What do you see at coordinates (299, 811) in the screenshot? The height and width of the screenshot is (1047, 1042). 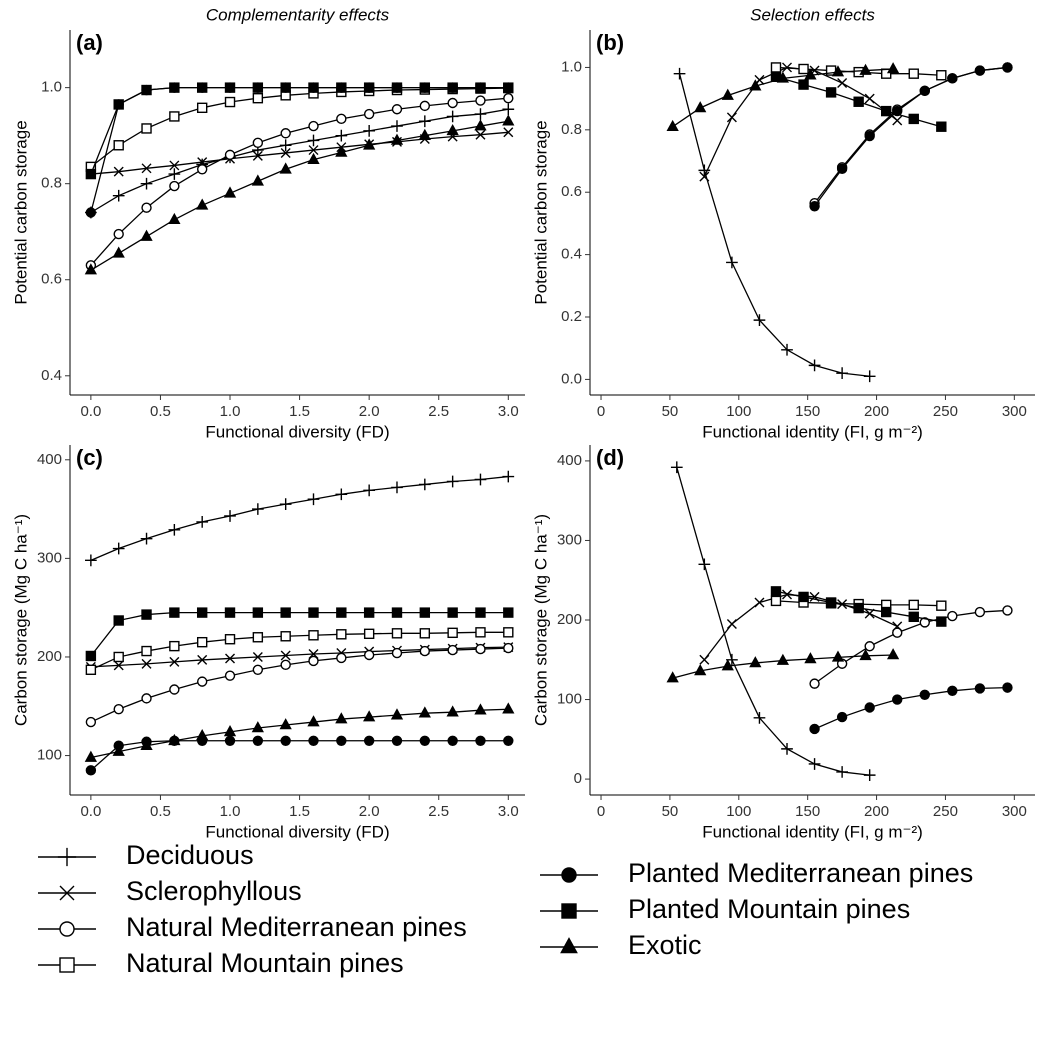 I see `x-tick-label: 1.5` at bounding box center [299, 811].